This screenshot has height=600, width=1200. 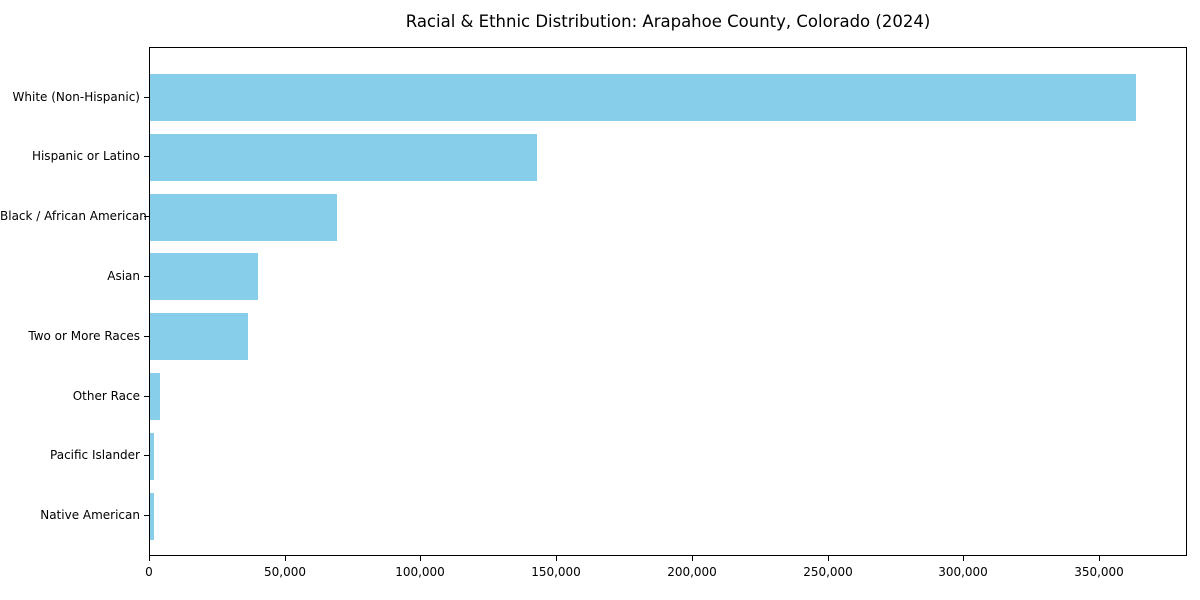 What do you see at coordinates (204, 277) in the screenshot?
I see `bar-asian` at bounding box center [204, 277].